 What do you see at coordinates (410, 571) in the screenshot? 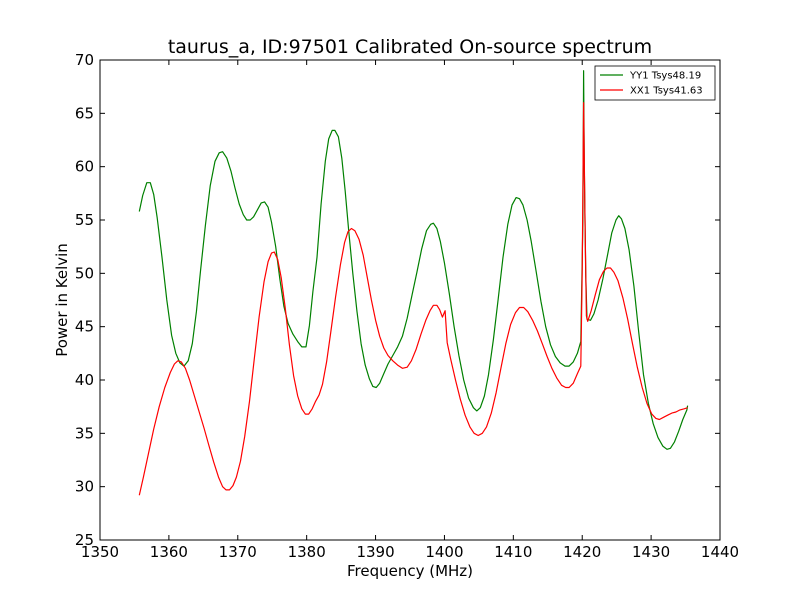
I see `x-axis-label: Frequency (MHz)` at bounding box center [410, 571].